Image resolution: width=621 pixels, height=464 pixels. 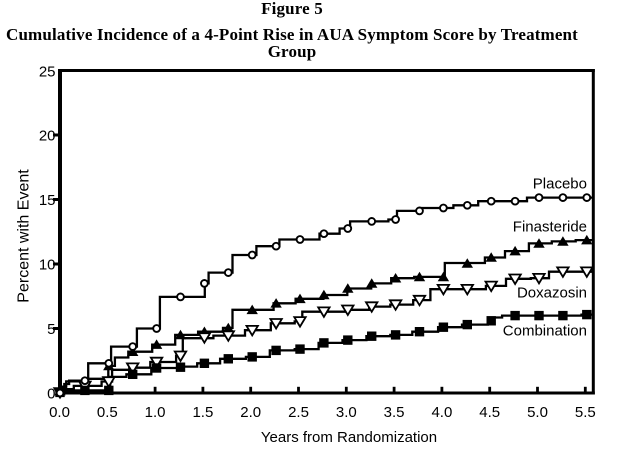 What do you see at coordinates (489, 412) in the screenshot?
I see `svg-text: 4.5` at bounding box center [489, 412].